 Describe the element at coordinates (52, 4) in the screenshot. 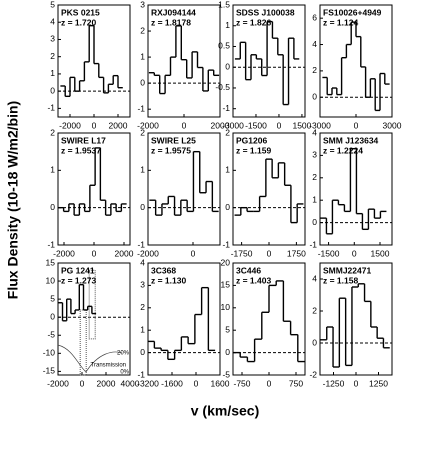

I see `y-tick-label: 5` at that location.